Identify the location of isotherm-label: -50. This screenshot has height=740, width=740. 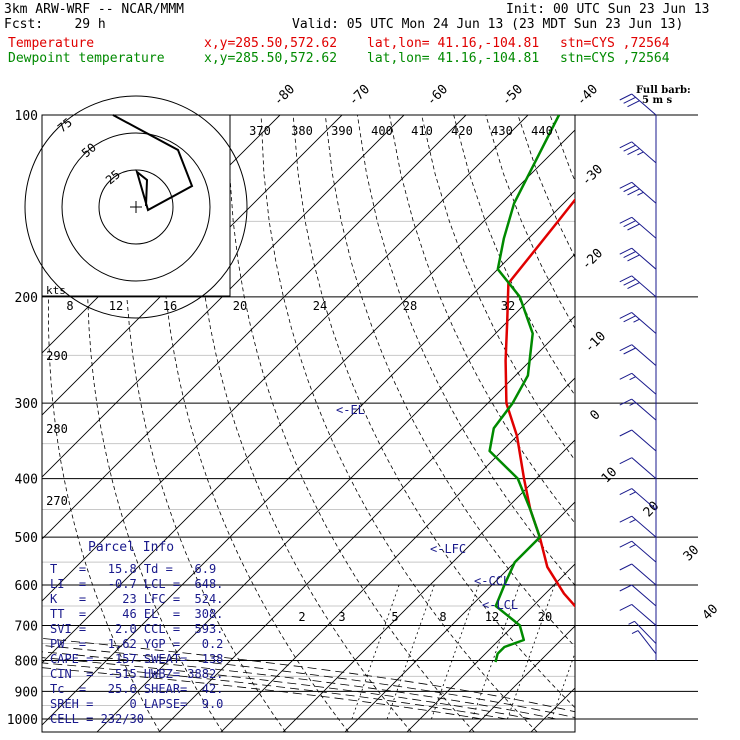
(512, 95).